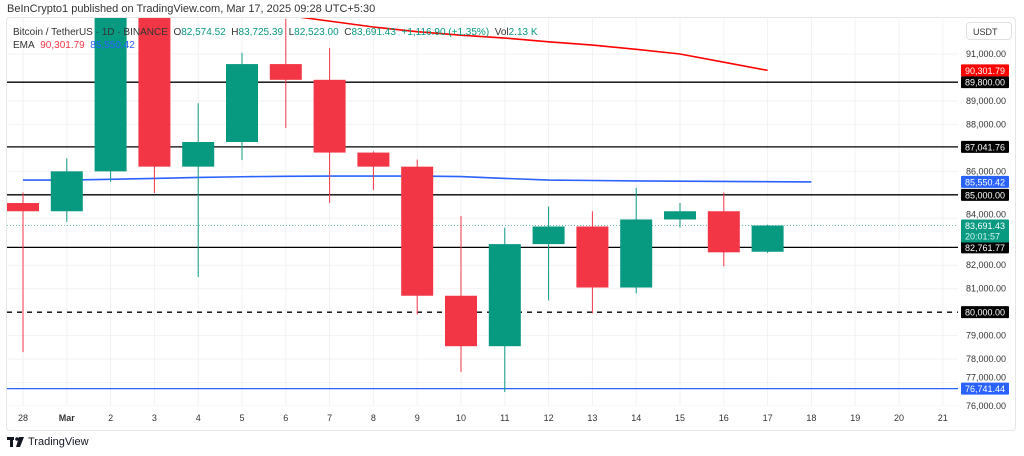 This screenshot has width=1024, height=456. I want to click on low-label: L, so click(291, 32).